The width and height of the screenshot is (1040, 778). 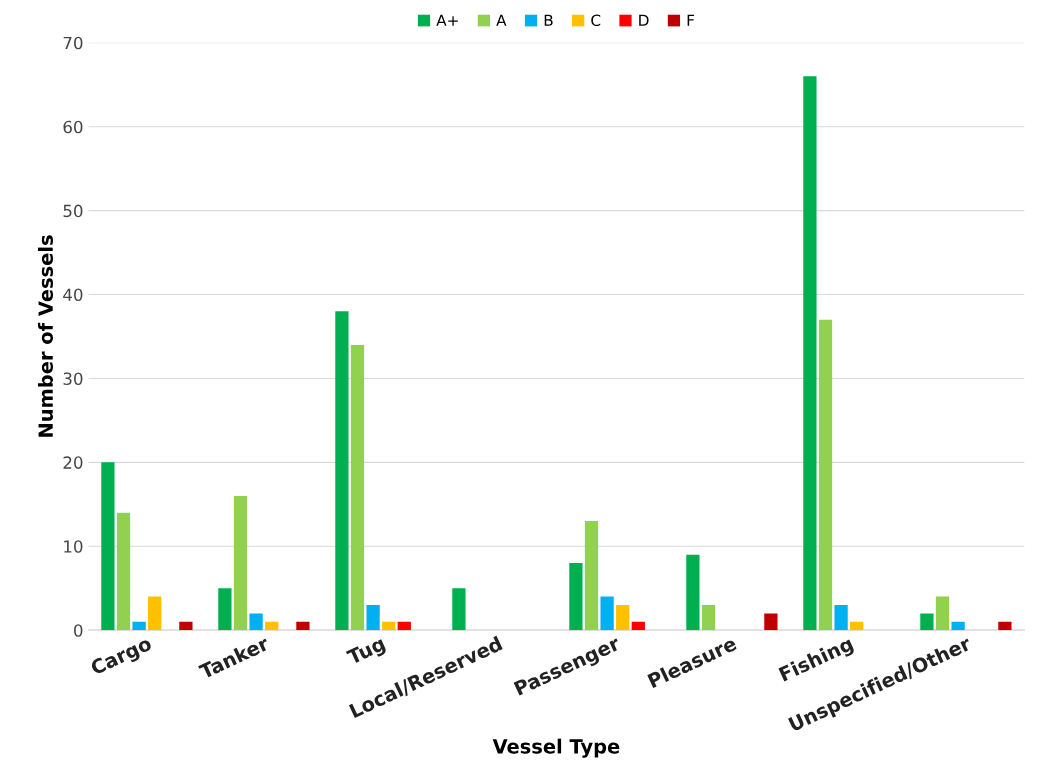 I want to click on y-tick-label: 40, so click(x=73, y=295).